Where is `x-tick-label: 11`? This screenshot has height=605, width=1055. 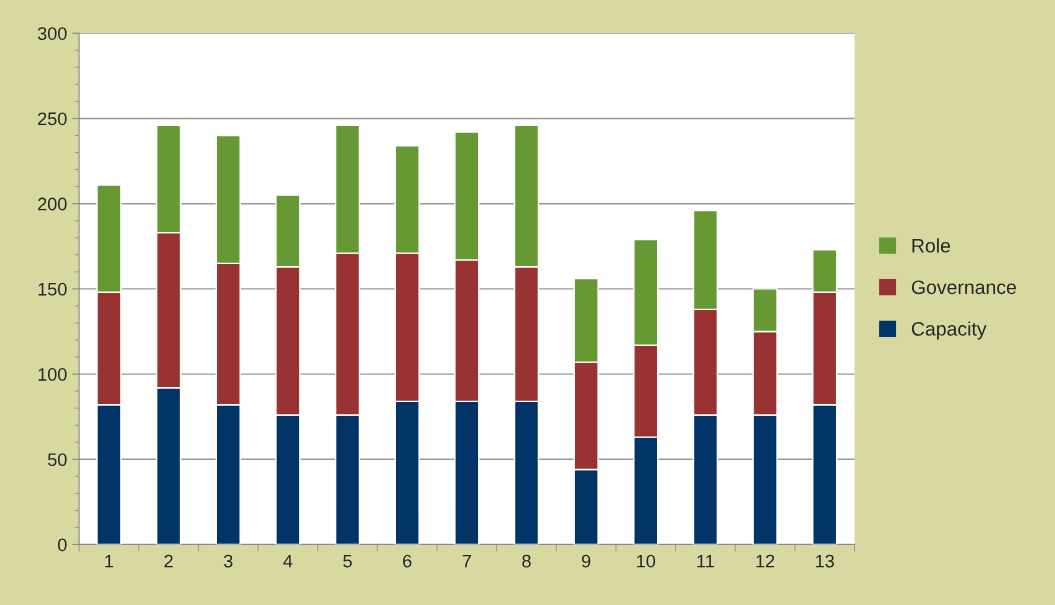 x-tick-label: 11 is located at coordinates (705, 561).